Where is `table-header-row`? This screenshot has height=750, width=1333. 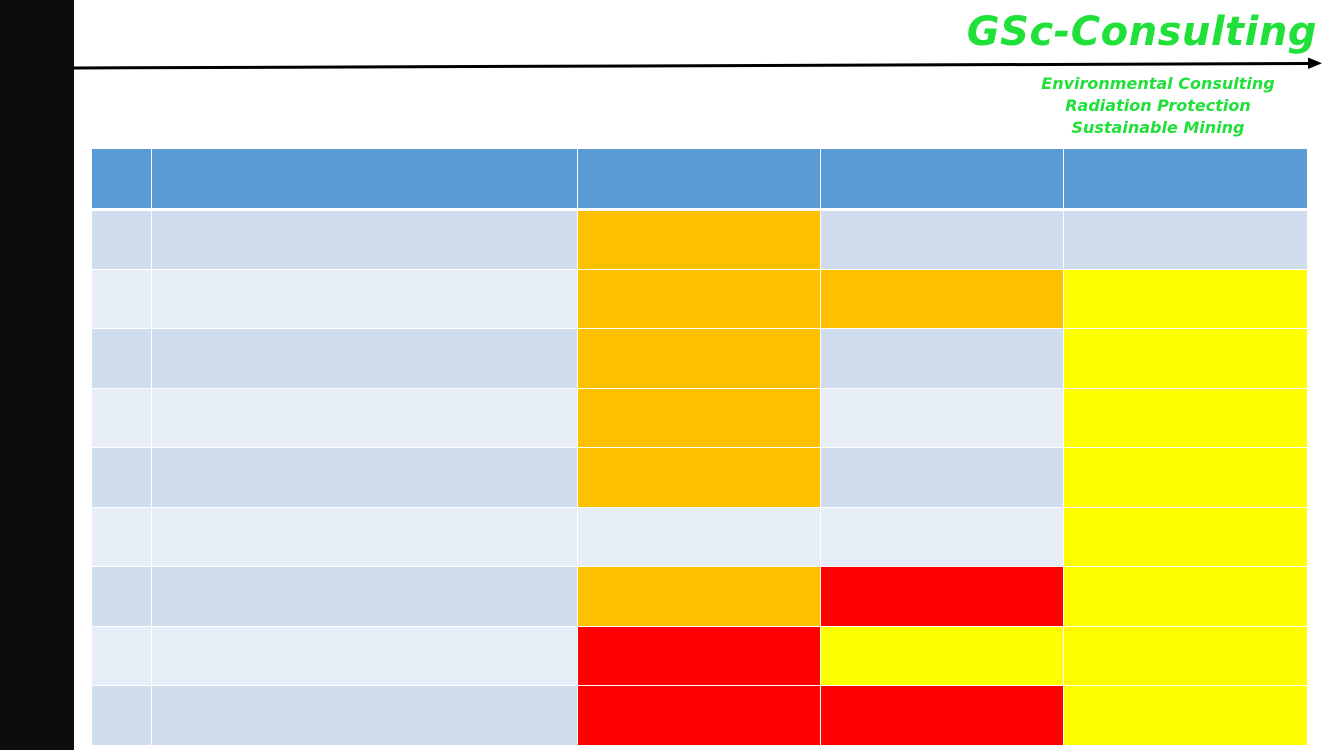
table-header-row is located at coordinates (699, 179).